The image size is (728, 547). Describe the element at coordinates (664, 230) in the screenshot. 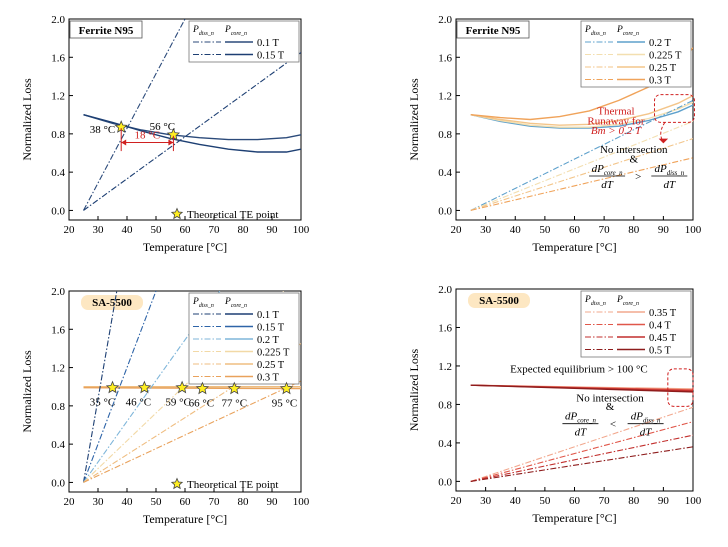

I see `x-tick-label: 90` at that location.